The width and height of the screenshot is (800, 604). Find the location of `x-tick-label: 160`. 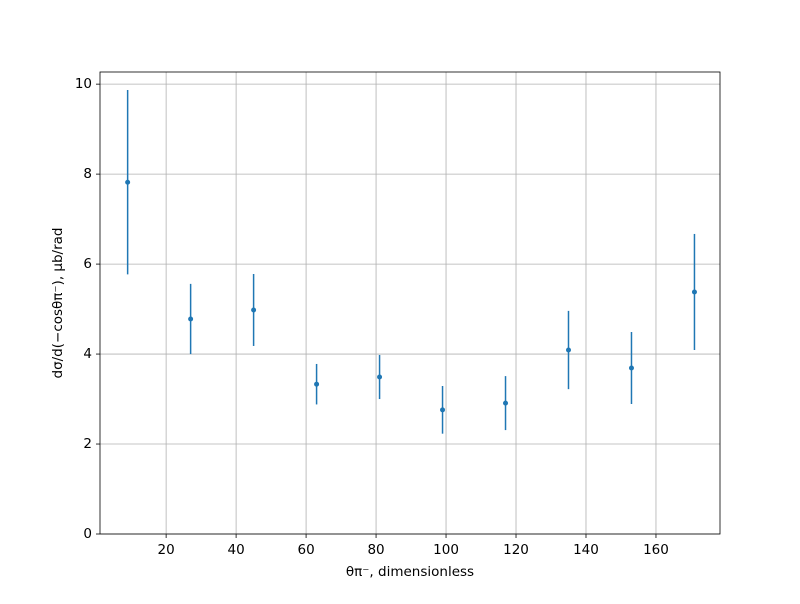

x-tick-label: 160 is located at coordinates (656, 550).